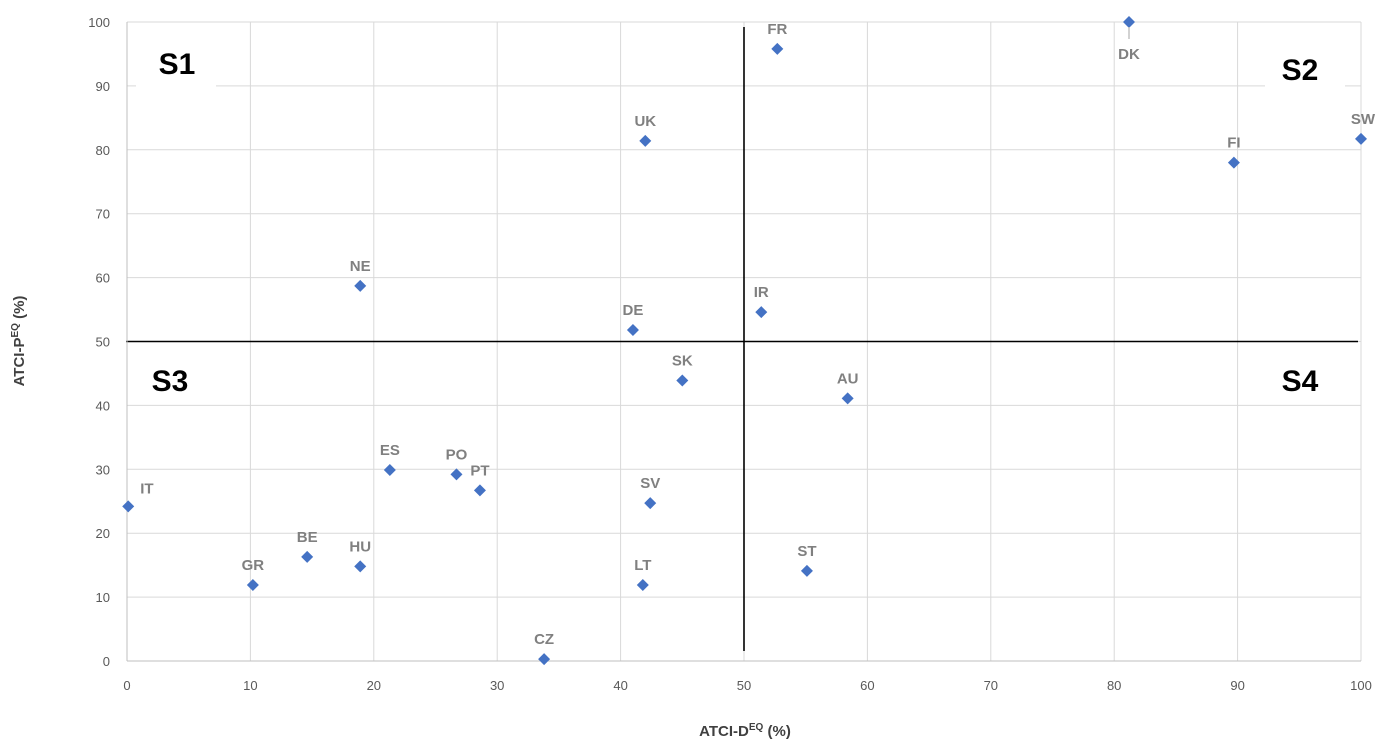  Describe the element at coordinates (620, 685) in the screenshot. I see `x-tick-label-4: 40` at that location.